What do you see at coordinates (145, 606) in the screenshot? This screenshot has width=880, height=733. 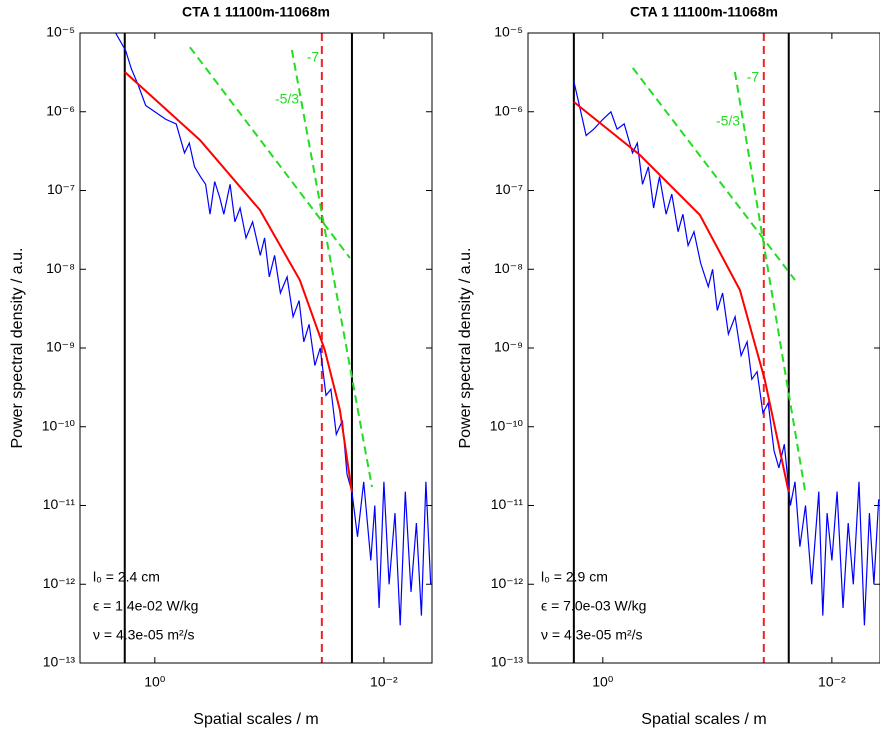 I see `annotation: ϵ = 1.4e-02 W/kg` at bounding box center [145, 606].